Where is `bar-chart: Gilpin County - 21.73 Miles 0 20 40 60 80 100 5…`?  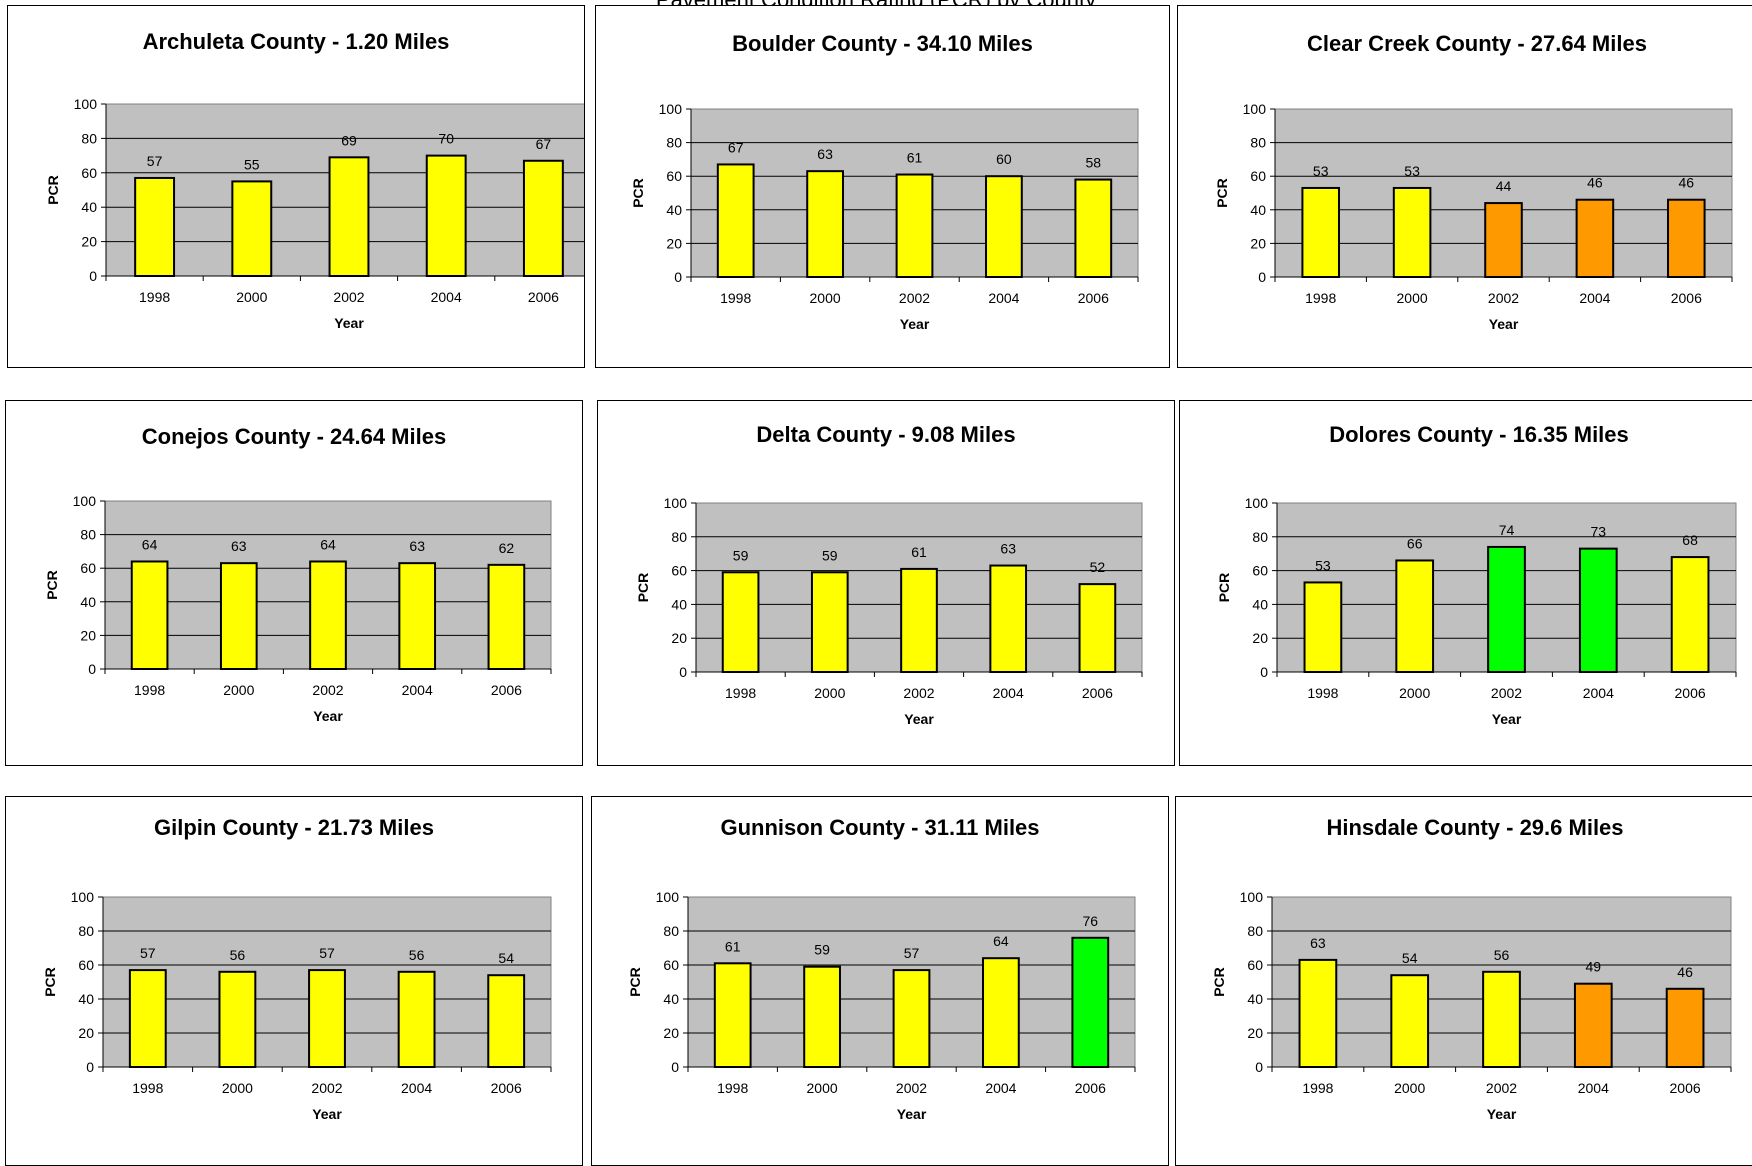 bar-chart: Gilpin County - 21.73 Miles 0 20 40 60 80 100 5… is located at coordinates (297, 968).